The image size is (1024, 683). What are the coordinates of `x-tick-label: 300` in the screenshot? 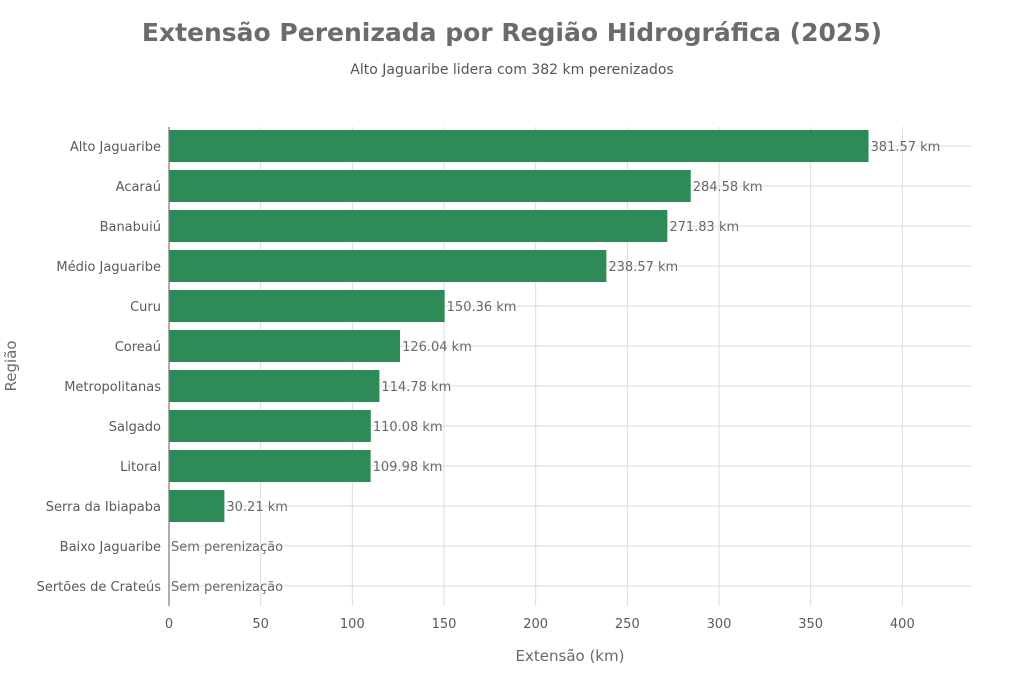 It's located at (719, 624).